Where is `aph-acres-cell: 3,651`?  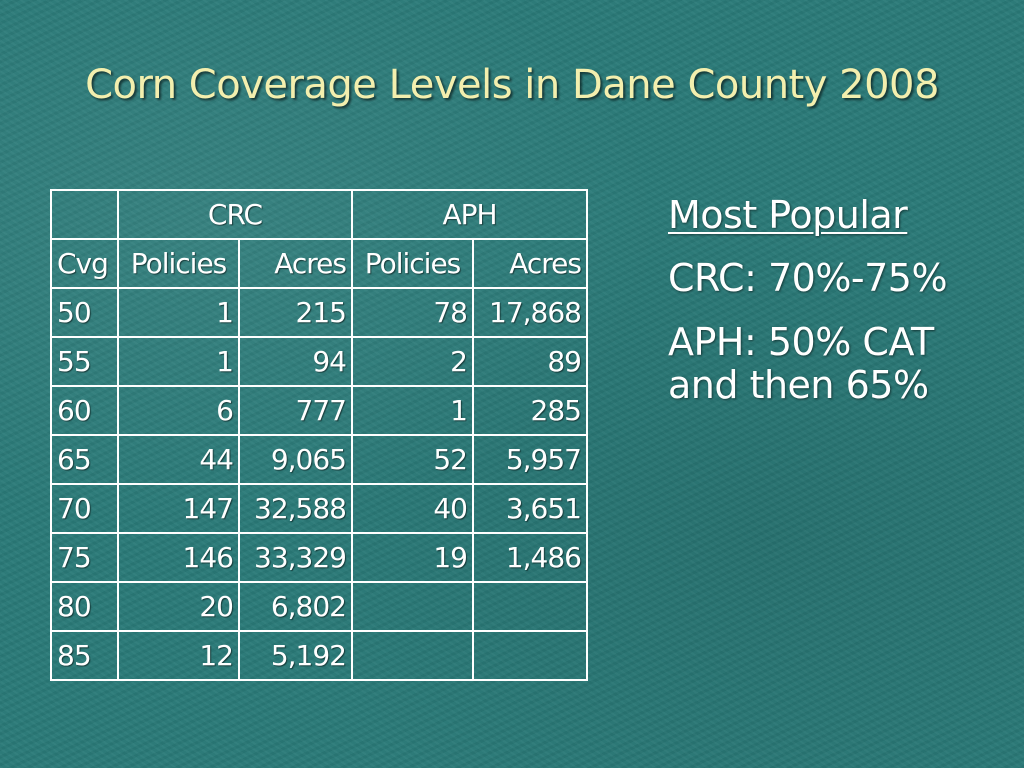 aph-acres-cell: 3,651 is located at coordinates (530, 508).